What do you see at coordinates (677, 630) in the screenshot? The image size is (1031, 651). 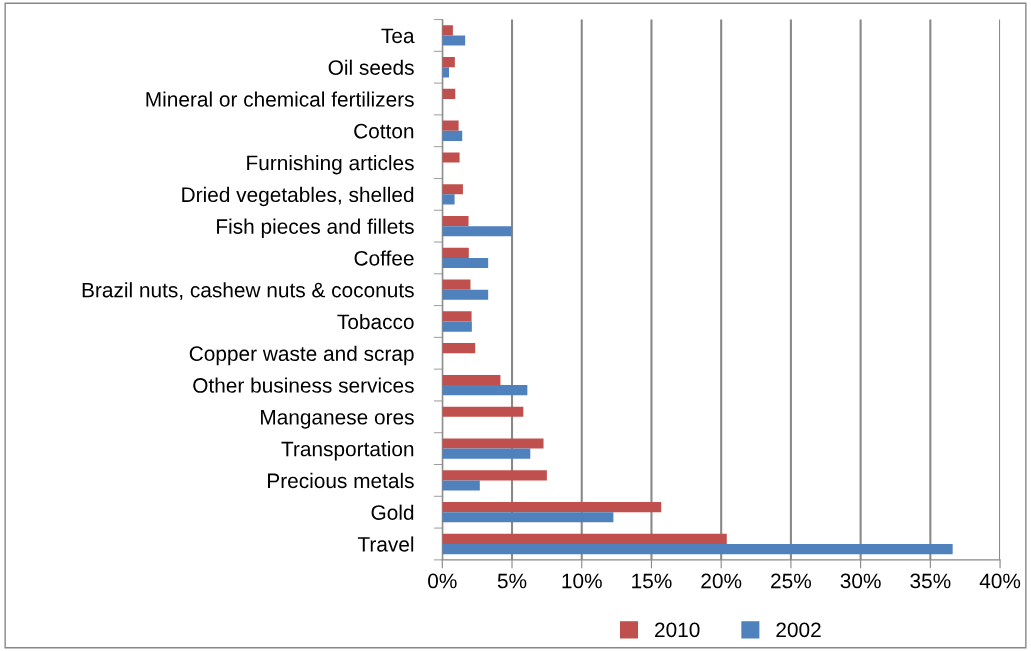 I see `legend-label: 2010` at bounding box center [677, 630].